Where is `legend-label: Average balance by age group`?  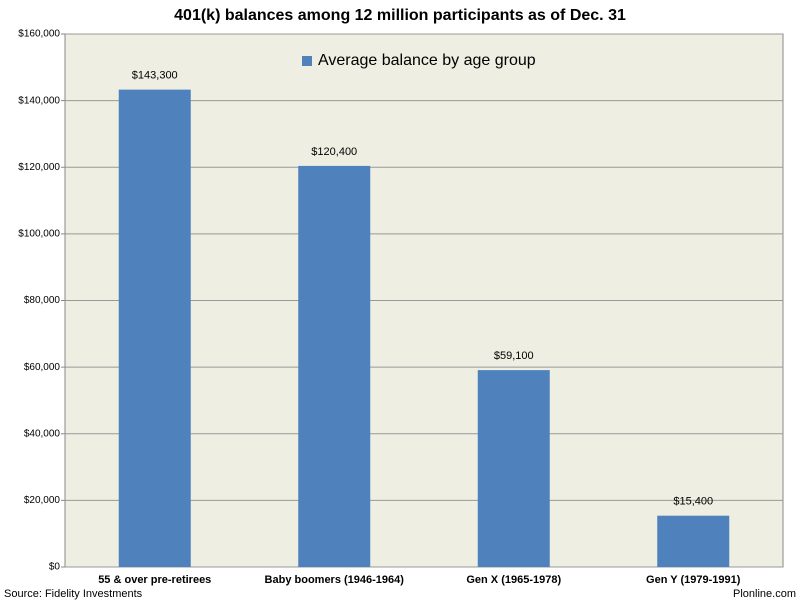
legend-label: Average balance by age group is located at coordinates (427, 60).